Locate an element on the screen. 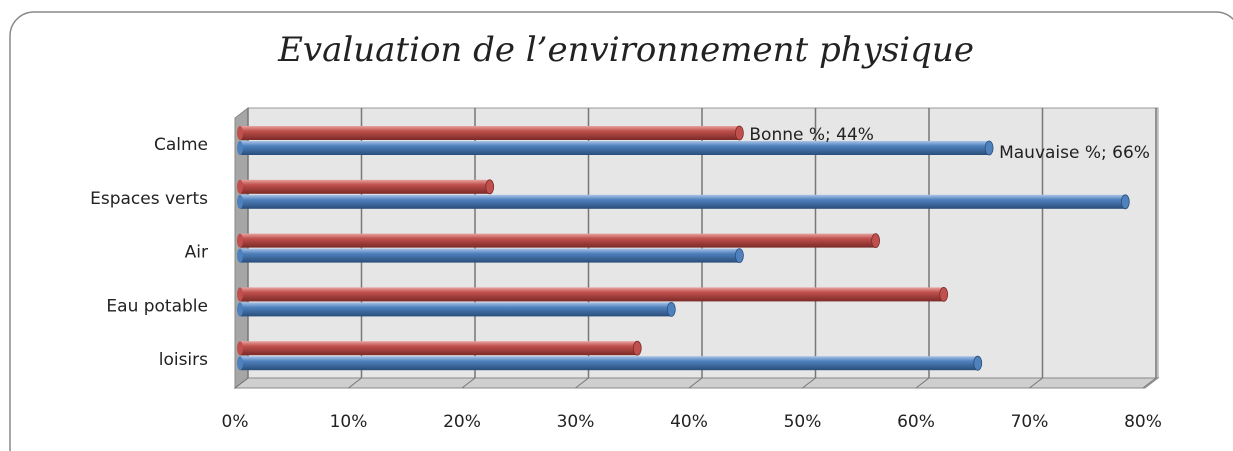 This screenshot has width=1233, height=451. x-tick-label: 80% is located at coordinates (1143, 422).